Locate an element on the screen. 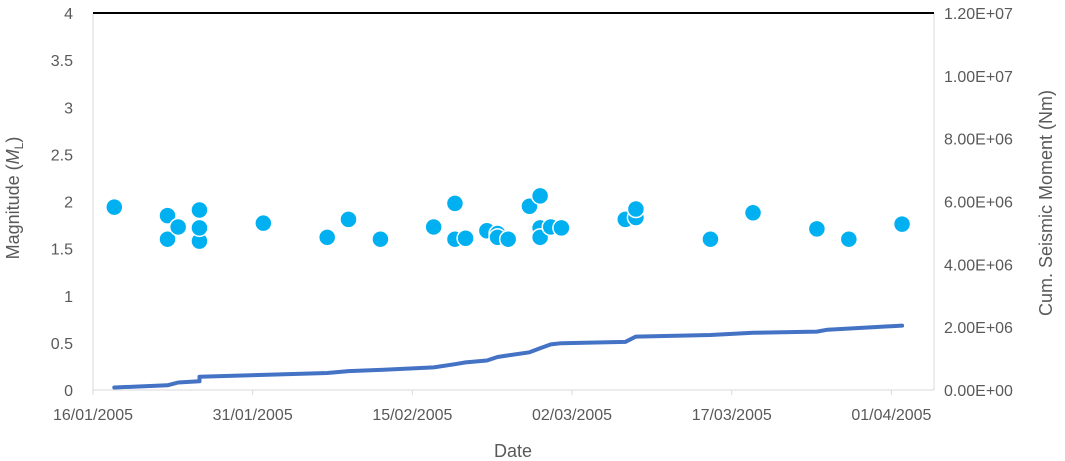  y-right-tick-label: 6.00E+06 is located at coordinates (978, 203).